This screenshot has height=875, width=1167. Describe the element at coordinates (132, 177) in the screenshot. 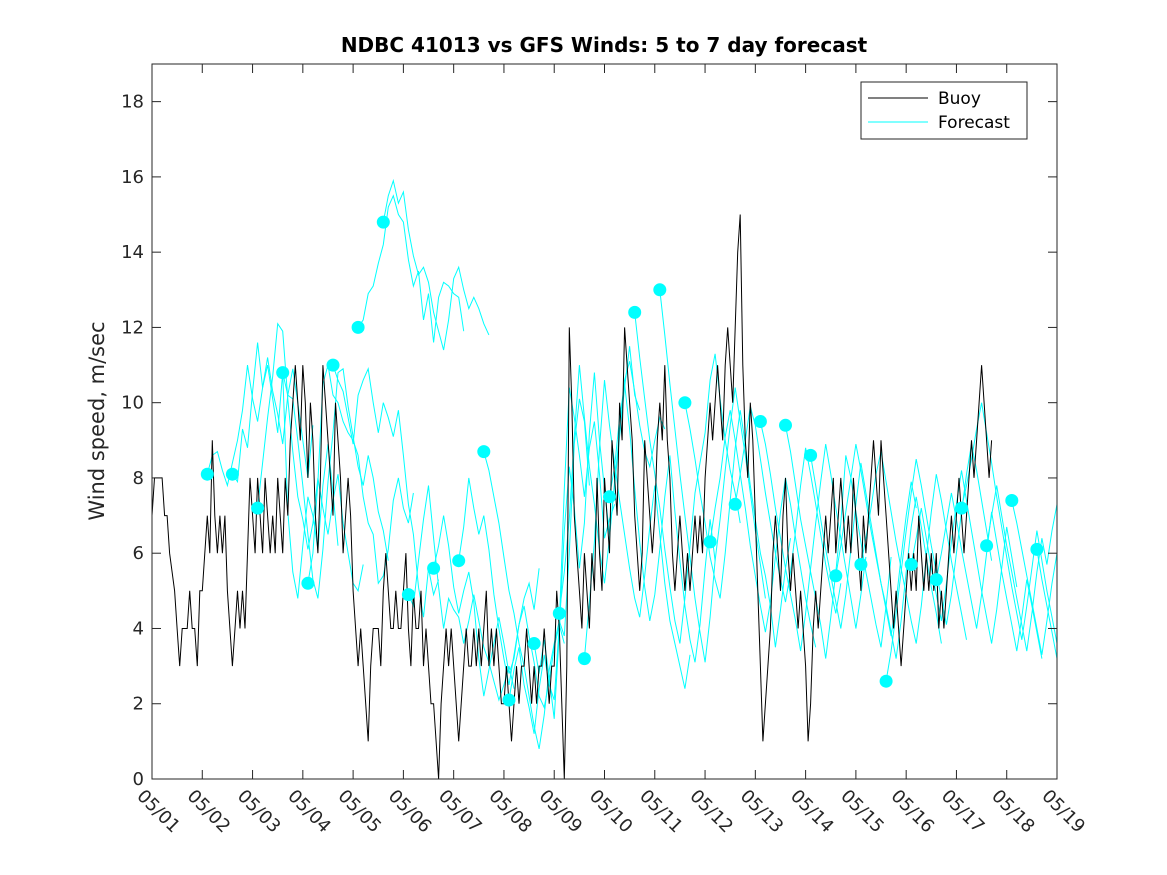

I see `y-tick-label: 16` at that location.